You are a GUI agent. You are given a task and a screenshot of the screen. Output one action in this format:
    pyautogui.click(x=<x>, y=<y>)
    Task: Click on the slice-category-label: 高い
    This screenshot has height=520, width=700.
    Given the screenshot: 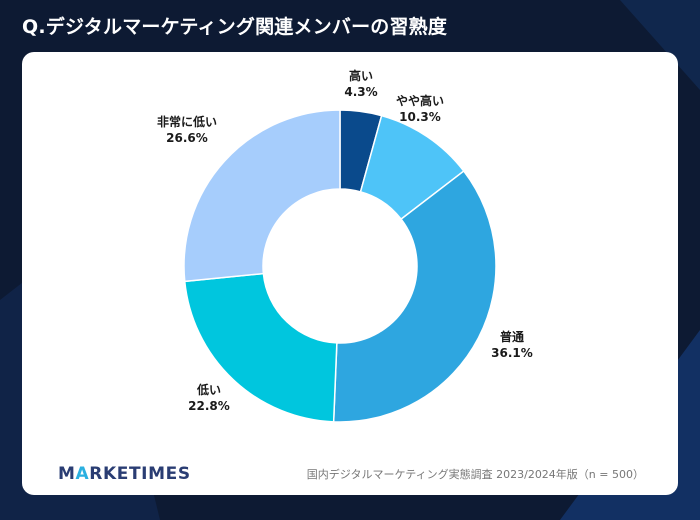 What is the action you would take?
    pyautogui.click(x=361, y=75)
    